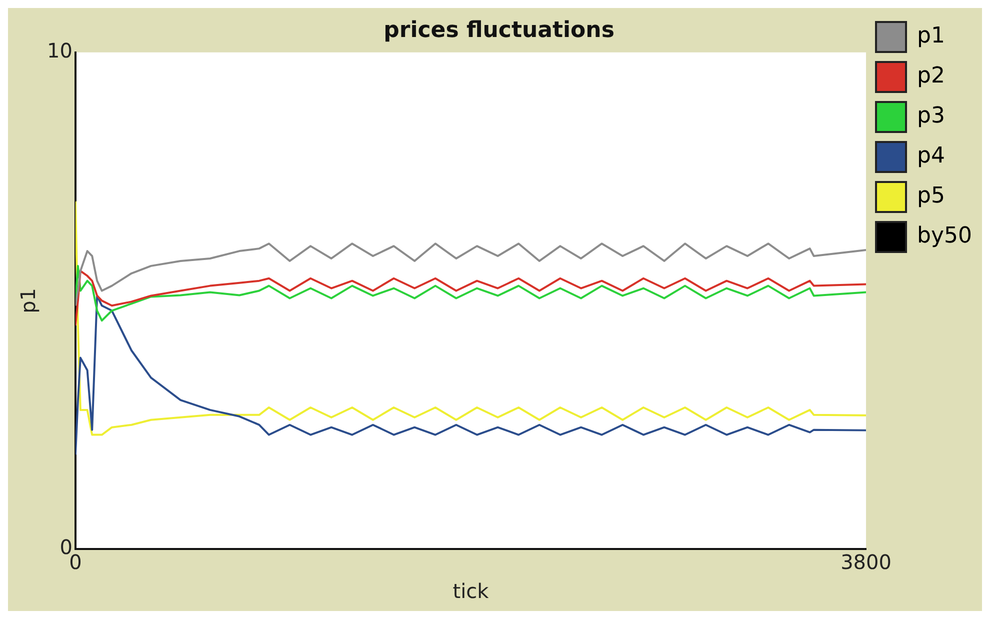  What do you see at coordinates (944, 236) in the screenshot?
I see `legend-label: by50` at bounding box center [944, 236].